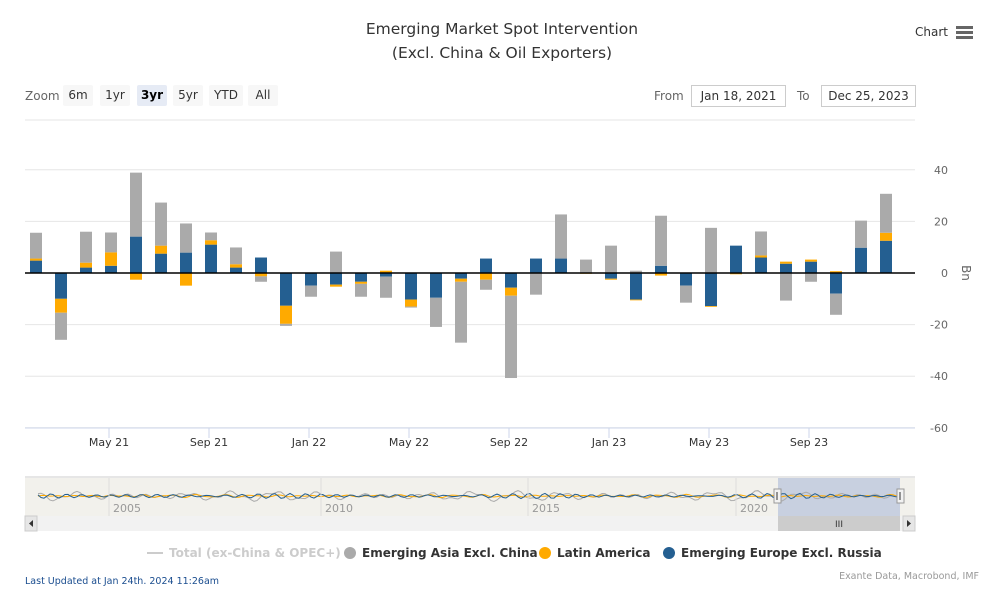  Describe the element at coordinates (226, 95) in the screenshot. I see `zoom-ytd-button: YTD` at that location.